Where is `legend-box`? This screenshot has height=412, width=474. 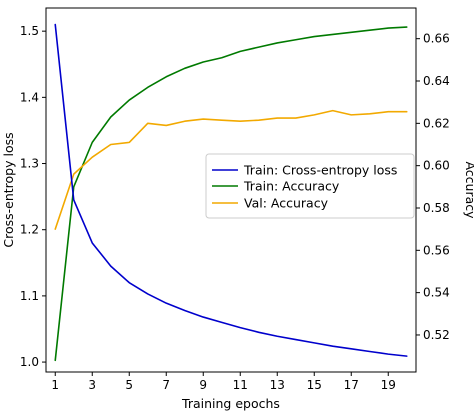
legend-box is located at coordinates (310, 186).